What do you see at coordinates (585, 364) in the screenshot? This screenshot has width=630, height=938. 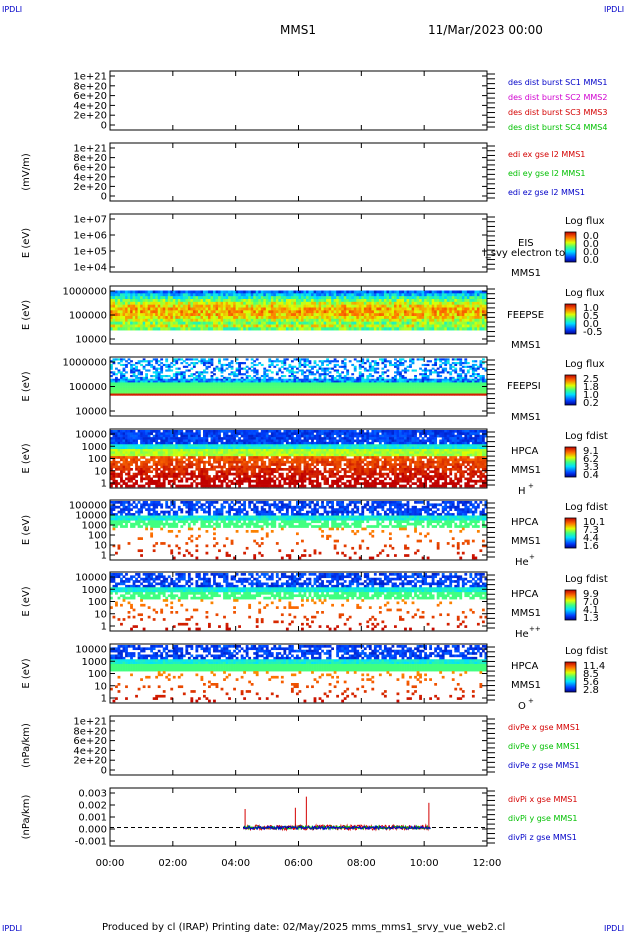 I see `colorbar-title: Log flux` at bounding box center [585, 364].